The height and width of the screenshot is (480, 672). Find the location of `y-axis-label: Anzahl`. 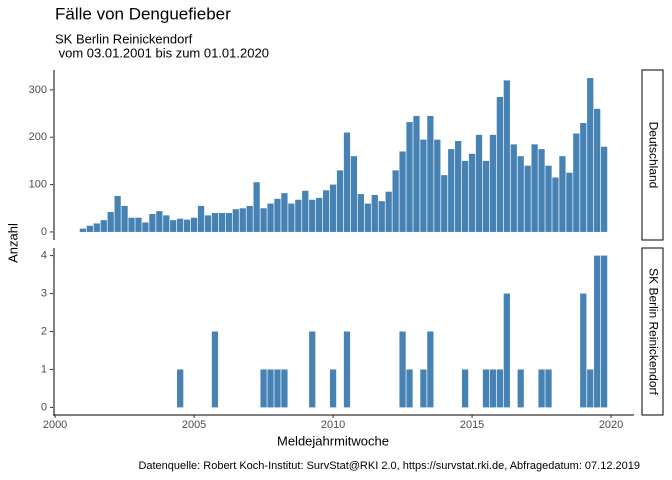

y-axis-label: Anzahl is located at coordinates (12, 243).